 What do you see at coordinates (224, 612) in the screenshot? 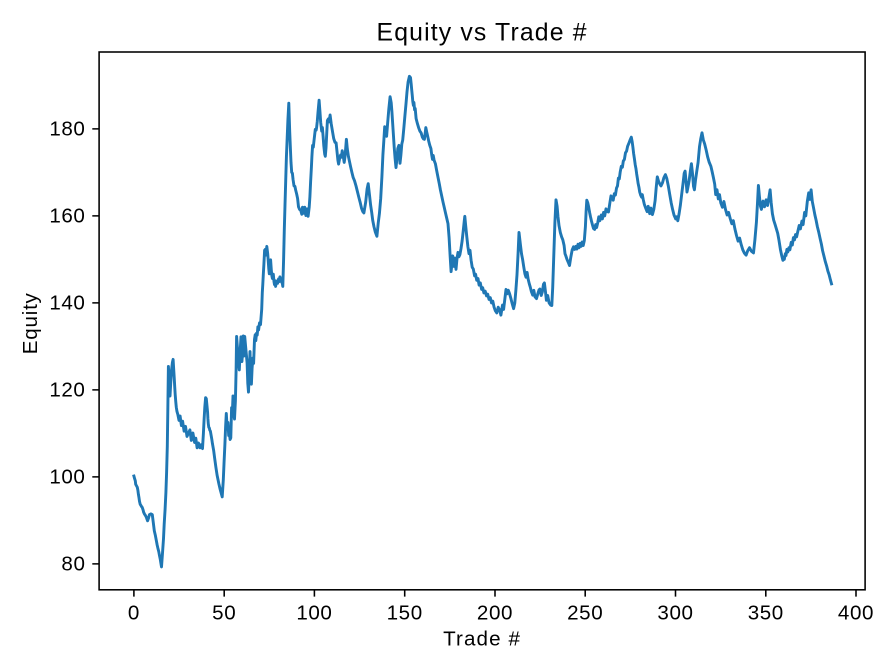
I see `svg-text: 50` at bounding box center [224, 612].